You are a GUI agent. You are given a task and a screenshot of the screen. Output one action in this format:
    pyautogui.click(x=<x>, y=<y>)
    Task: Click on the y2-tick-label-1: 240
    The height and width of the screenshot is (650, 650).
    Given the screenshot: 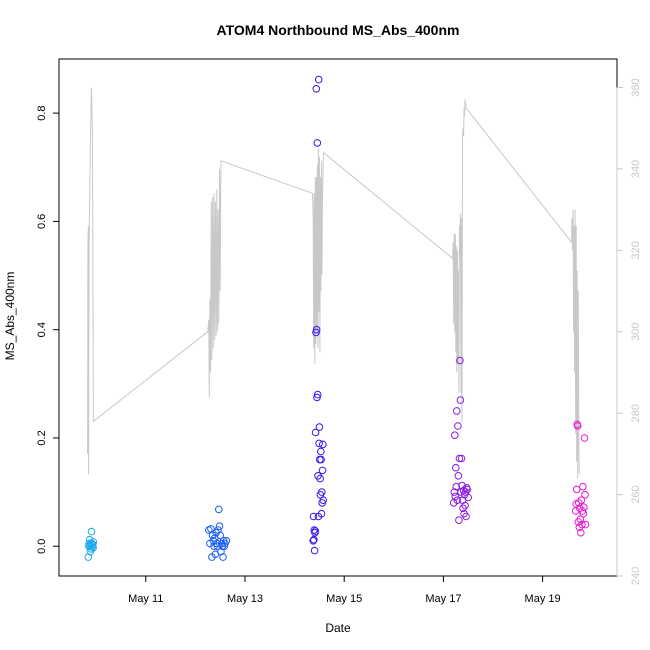 What is the action you would take?
    pyautogui.click(x=636, y=576)
    